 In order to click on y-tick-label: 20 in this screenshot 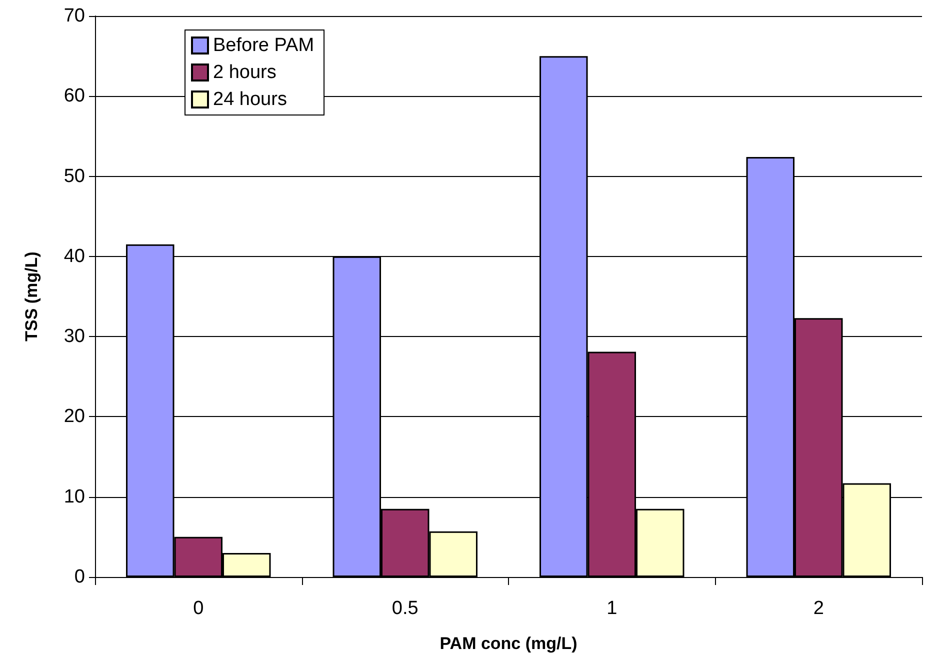, I will do `click(74, 417)`.